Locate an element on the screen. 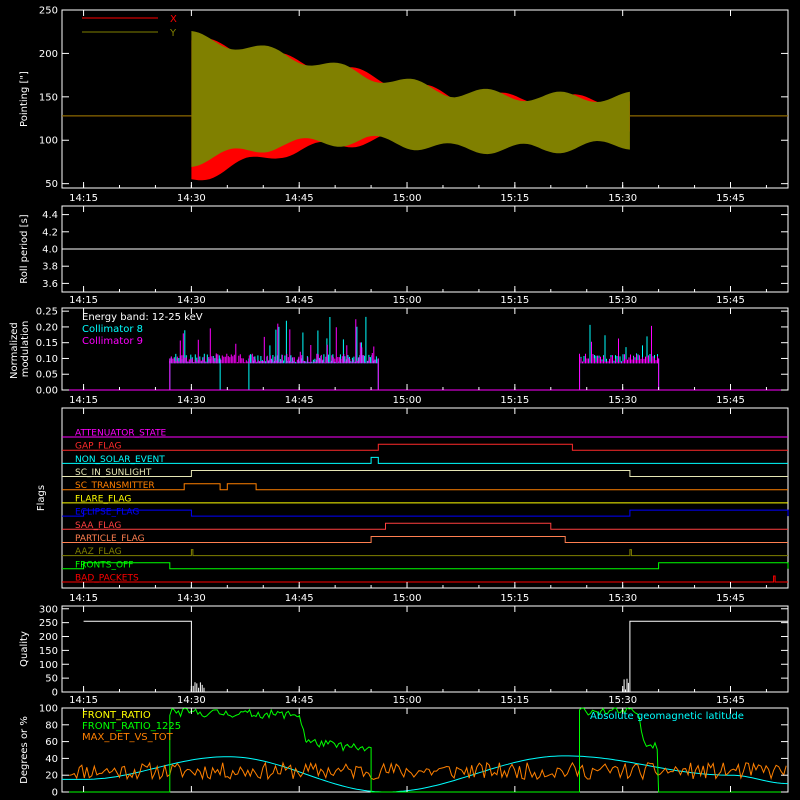  legend-front-ratio: FRONT_RATIO is located at coordinates (116, 715).